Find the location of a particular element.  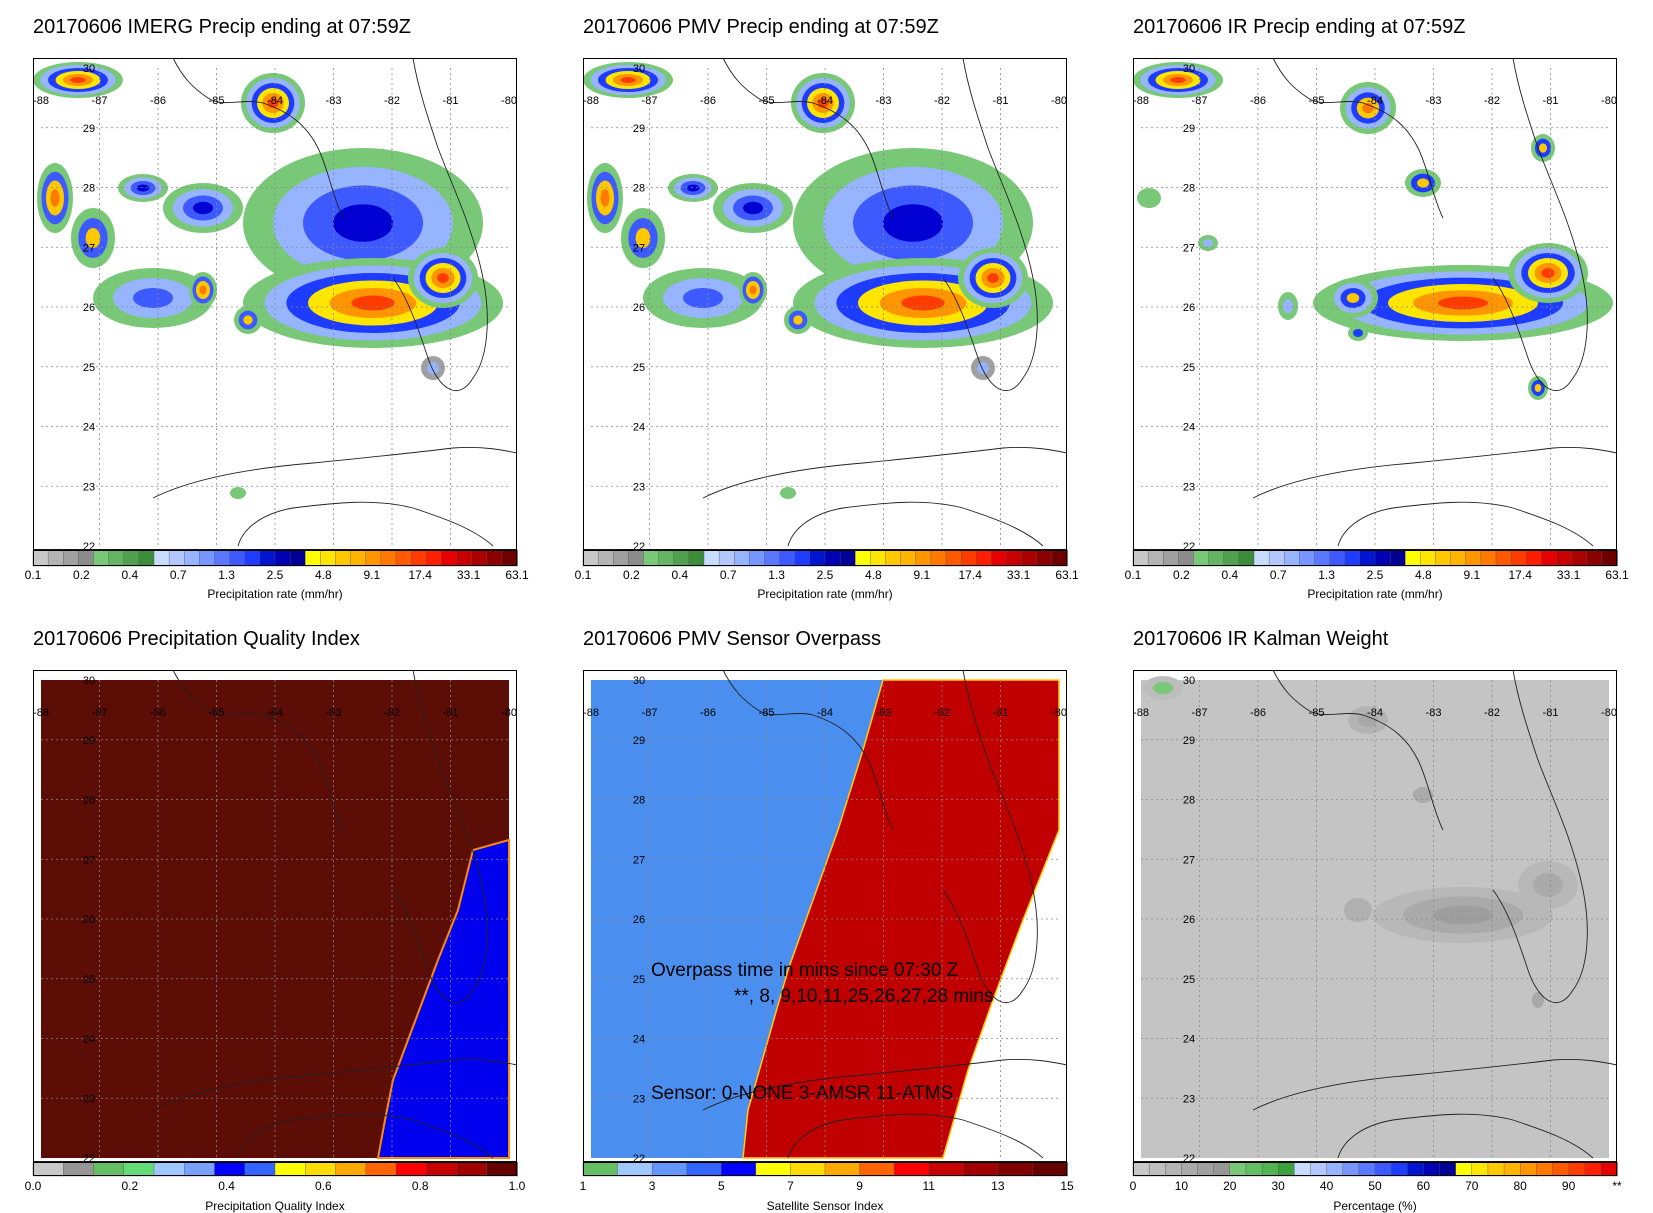

colorbar-tick-label: 0.7 is located at coordinates (178, 575).